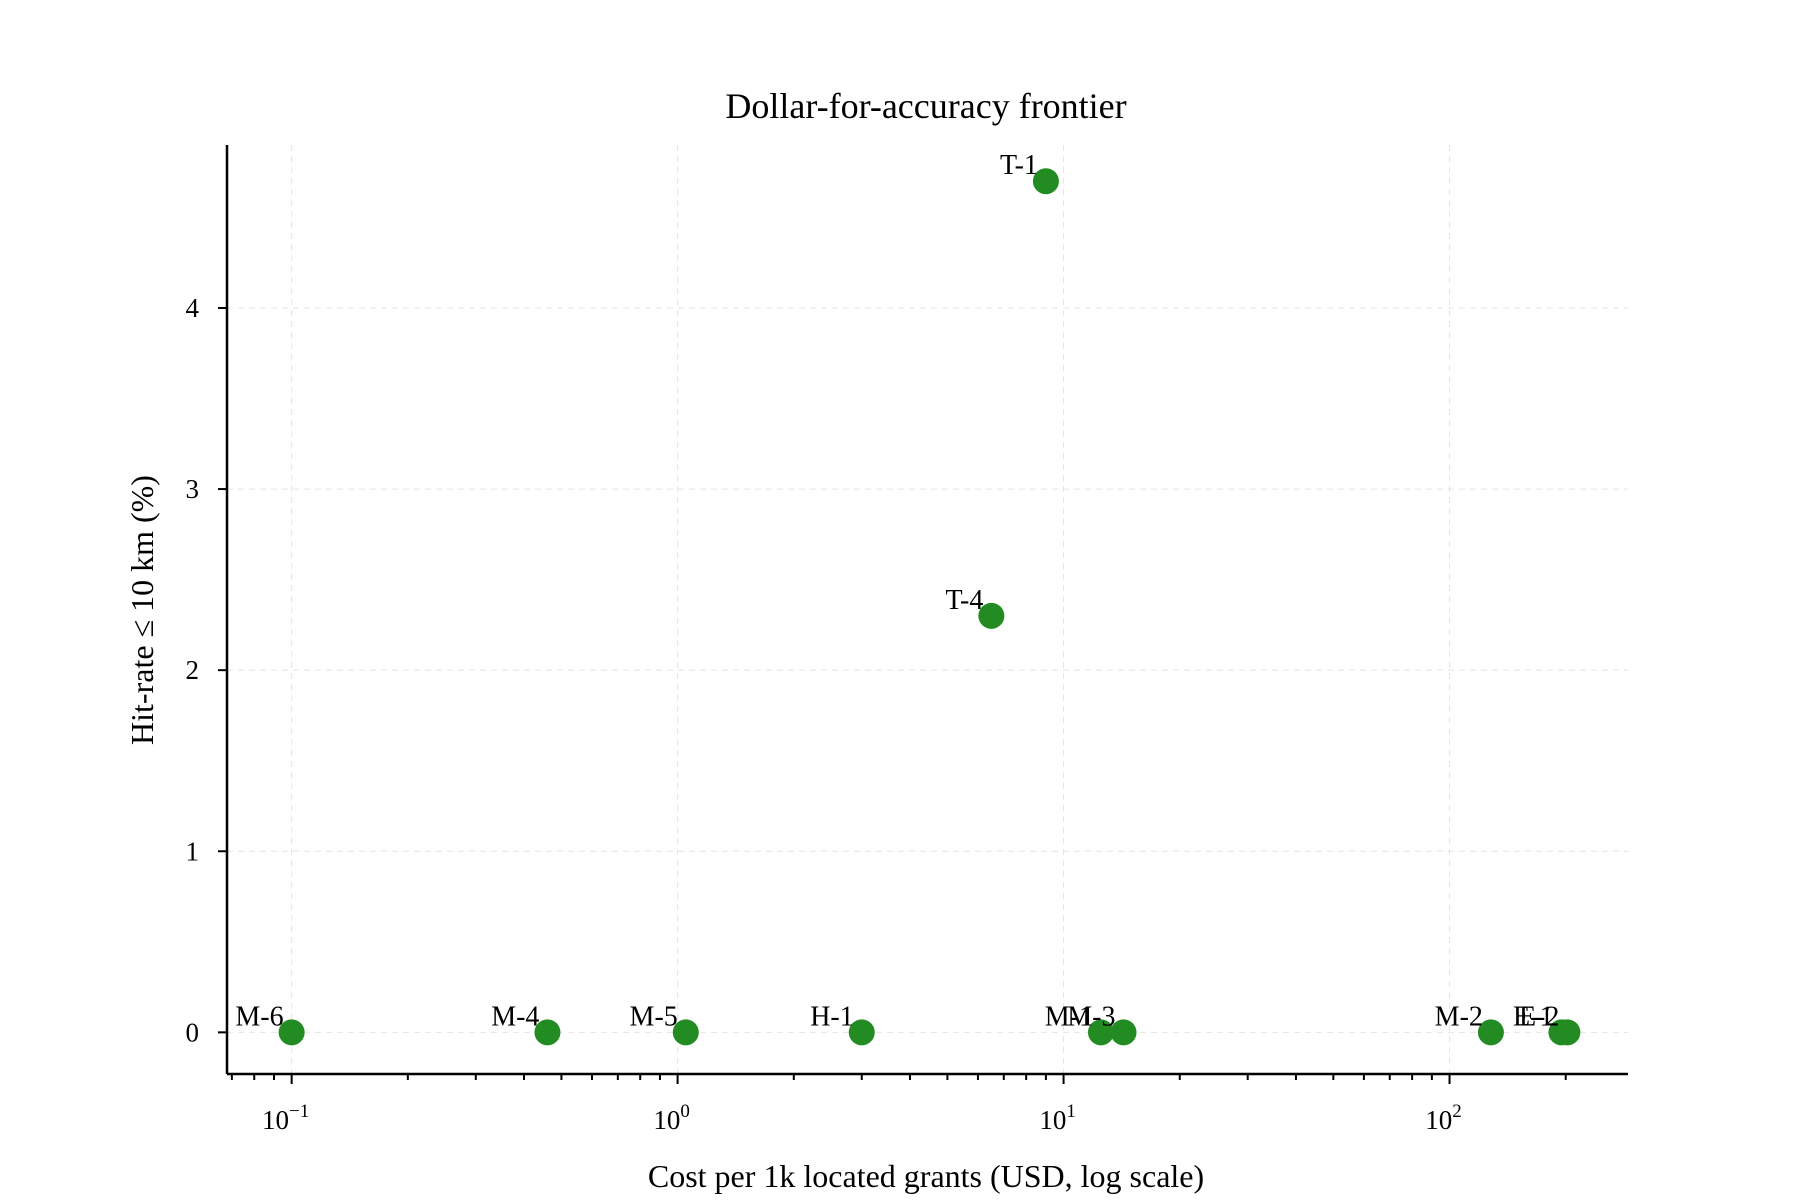 The width and height of the screenshot is (1800, 1200). I want to click on x-tick-label: 10², so click(1443, 1118).